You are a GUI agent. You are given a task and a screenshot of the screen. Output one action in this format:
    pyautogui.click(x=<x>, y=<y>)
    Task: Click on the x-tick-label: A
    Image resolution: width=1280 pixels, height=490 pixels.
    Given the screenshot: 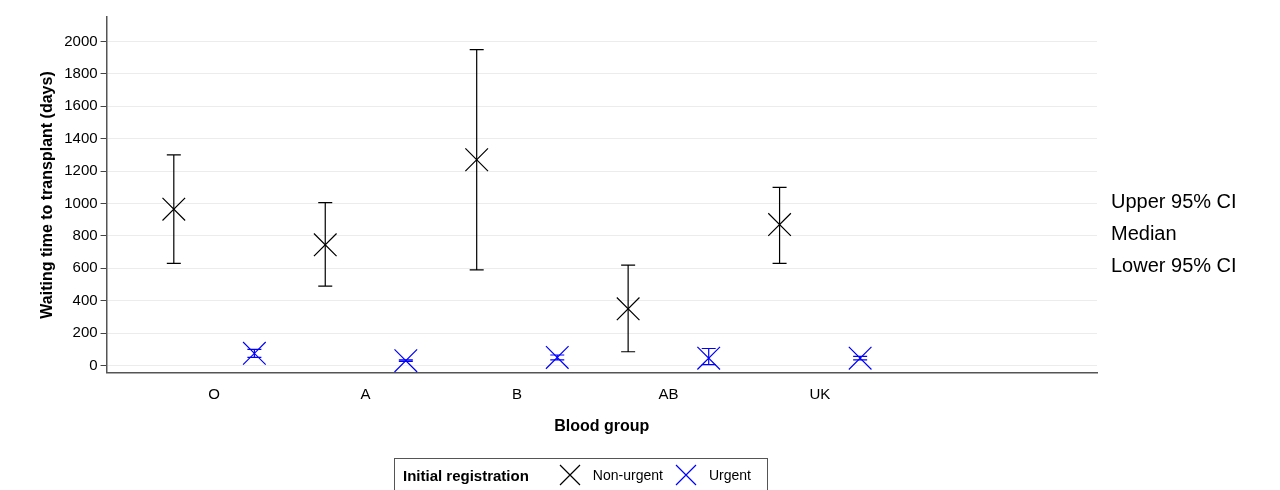 What is the action you would take?
    pyautogui.click(x=365, y=393)
    